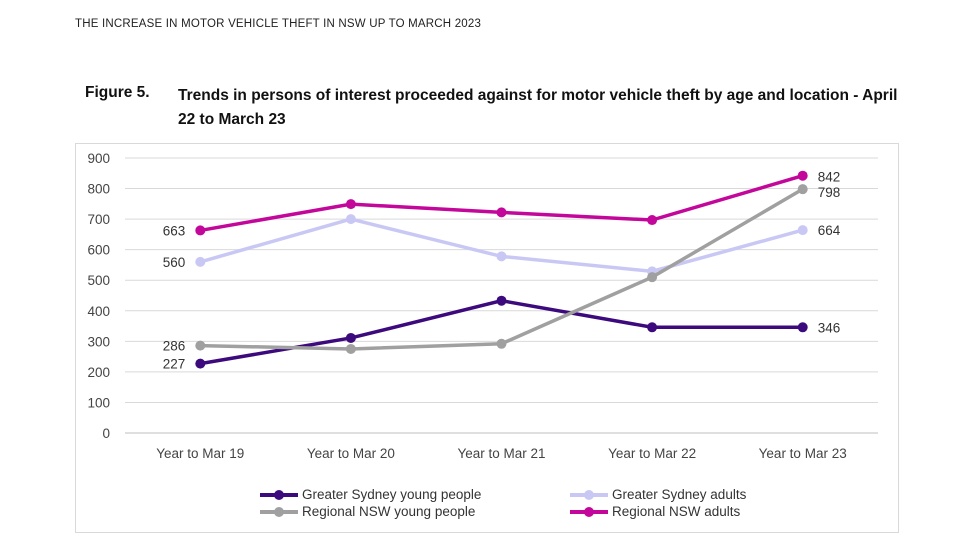 Image resolution: width=966 pixels, height=551 pixels. Describe the element at coordinates (174, 364) in the screenshot. I see `data-label: 227` at that location.